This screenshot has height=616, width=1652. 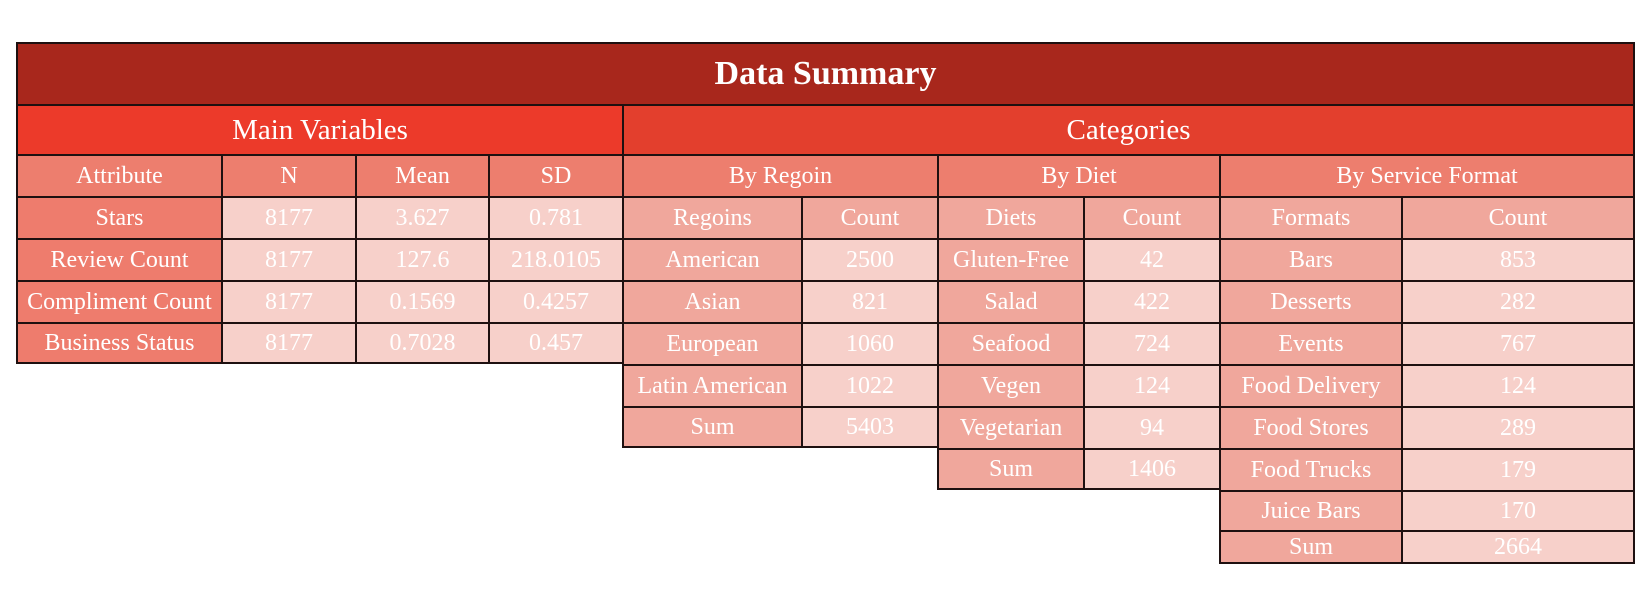 I want to click on service-label: Desserts, so click(x=1311, y=302).